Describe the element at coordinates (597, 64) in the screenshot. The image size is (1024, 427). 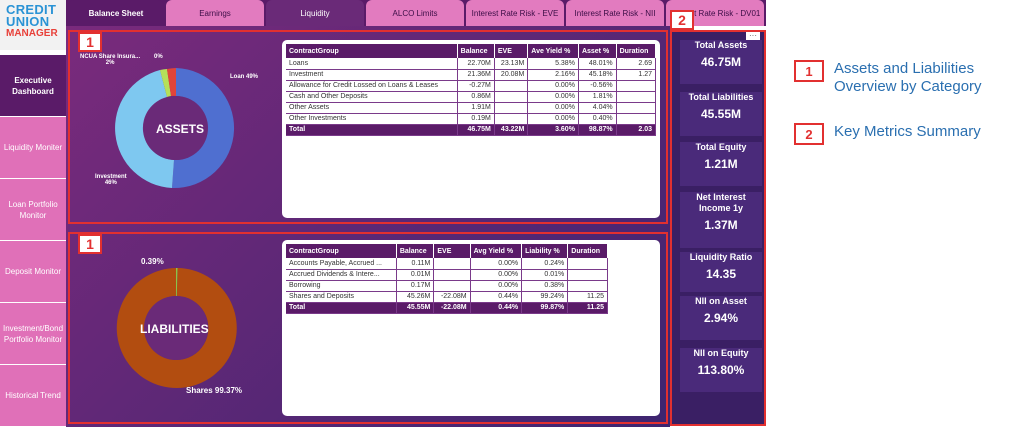
I see `table-cell: 48.01%` at that location.